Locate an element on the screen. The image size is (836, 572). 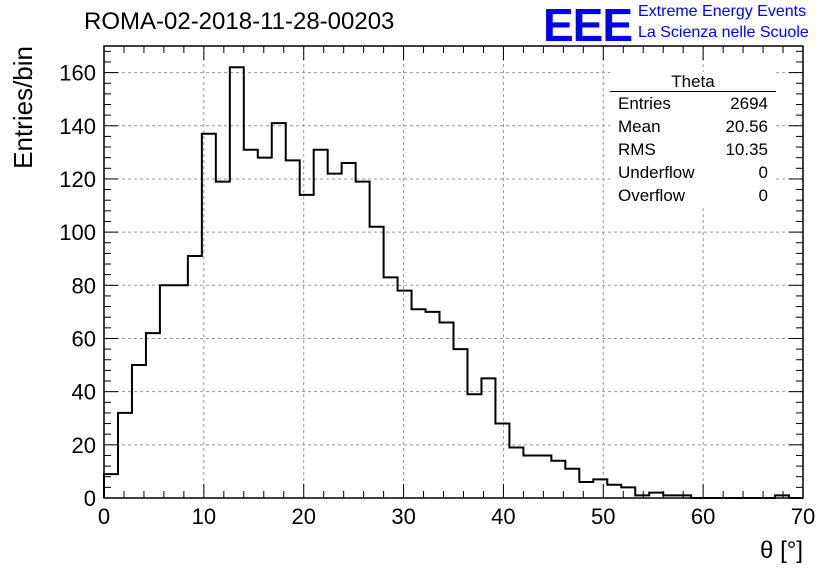
x-tick-label: 70 is located at coordinates (803, 516).